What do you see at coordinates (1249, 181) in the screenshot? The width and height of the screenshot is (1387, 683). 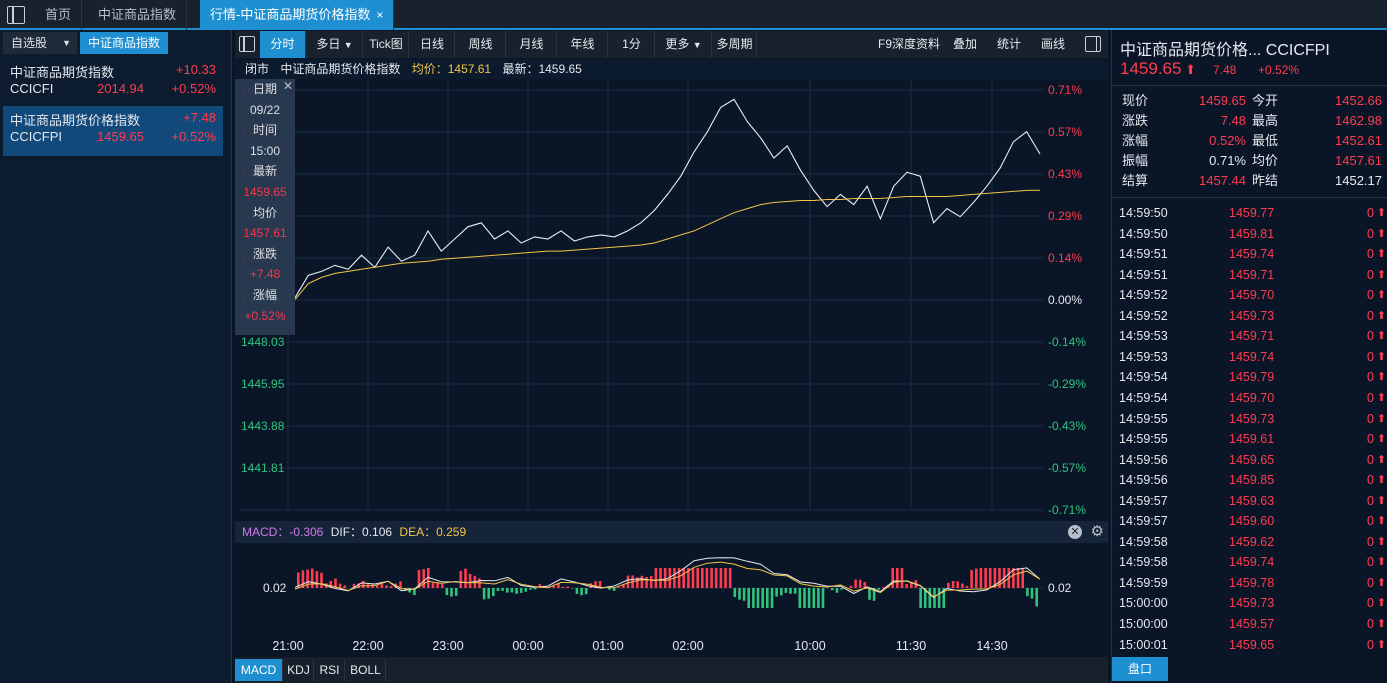 I see `quote-row: 结算 1457.44 昨结 1452.17` at bounding box center [1249, 181].